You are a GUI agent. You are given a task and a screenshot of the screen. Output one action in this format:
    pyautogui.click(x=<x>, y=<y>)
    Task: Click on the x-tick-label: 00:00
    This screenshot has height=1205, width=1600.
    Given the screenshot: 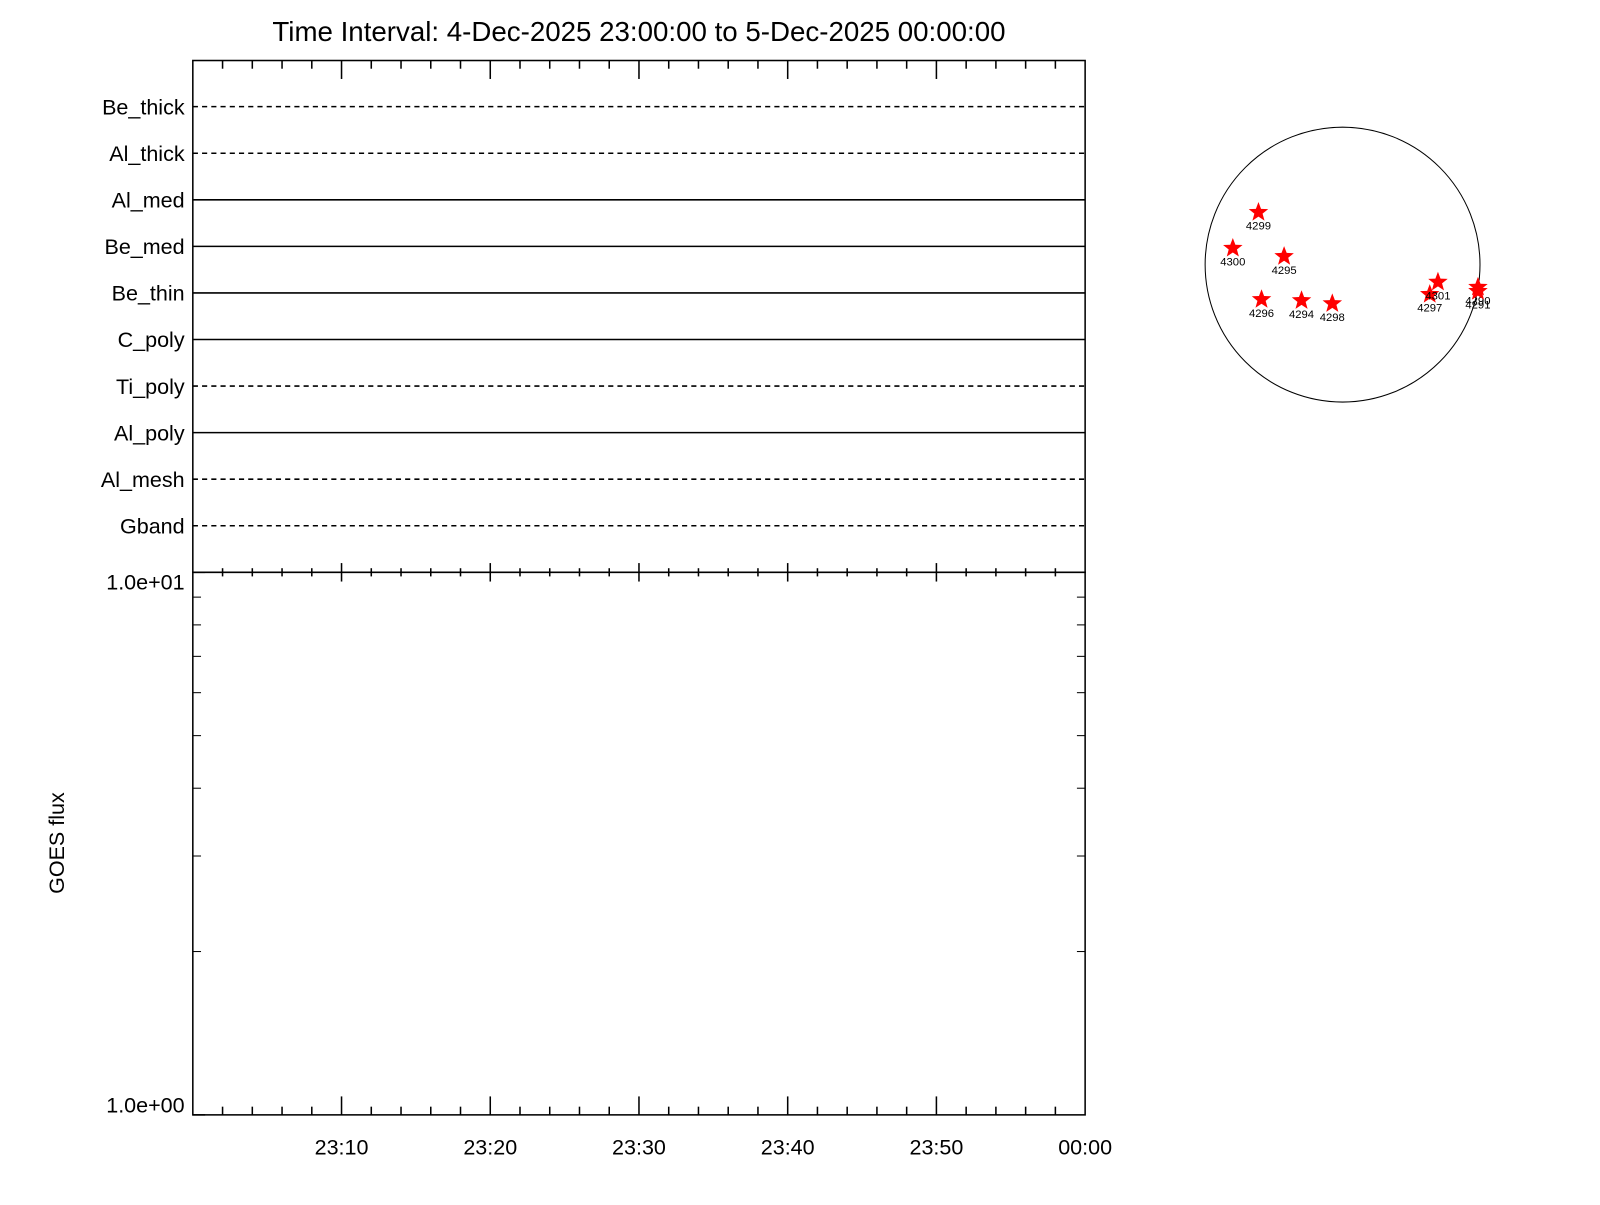 What is the action you would take?
    pyautogui.click(x=1085, y=1147)
    